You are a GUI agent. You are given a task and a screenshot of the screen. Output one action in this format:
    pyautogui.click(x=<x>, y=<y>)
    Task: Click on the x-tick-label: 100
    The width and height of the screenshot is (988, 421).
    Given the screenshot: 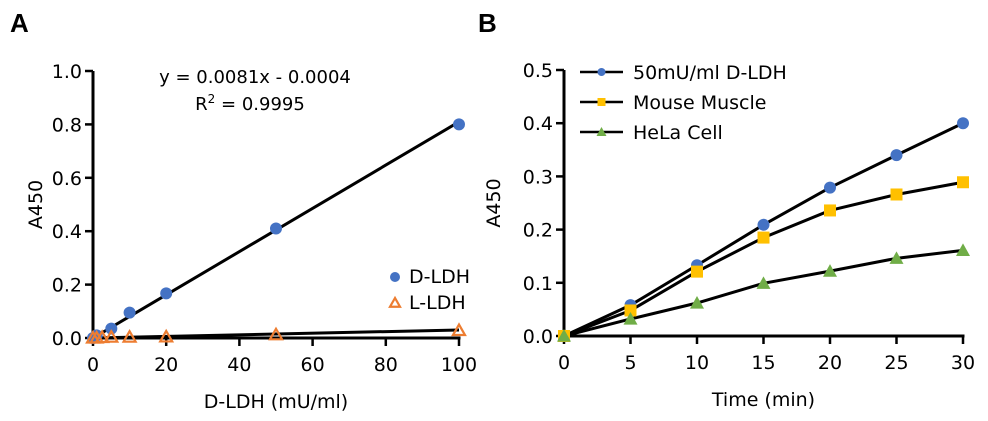 What is the action you would take?
    pyautogui.click(x=459, y=365)
    